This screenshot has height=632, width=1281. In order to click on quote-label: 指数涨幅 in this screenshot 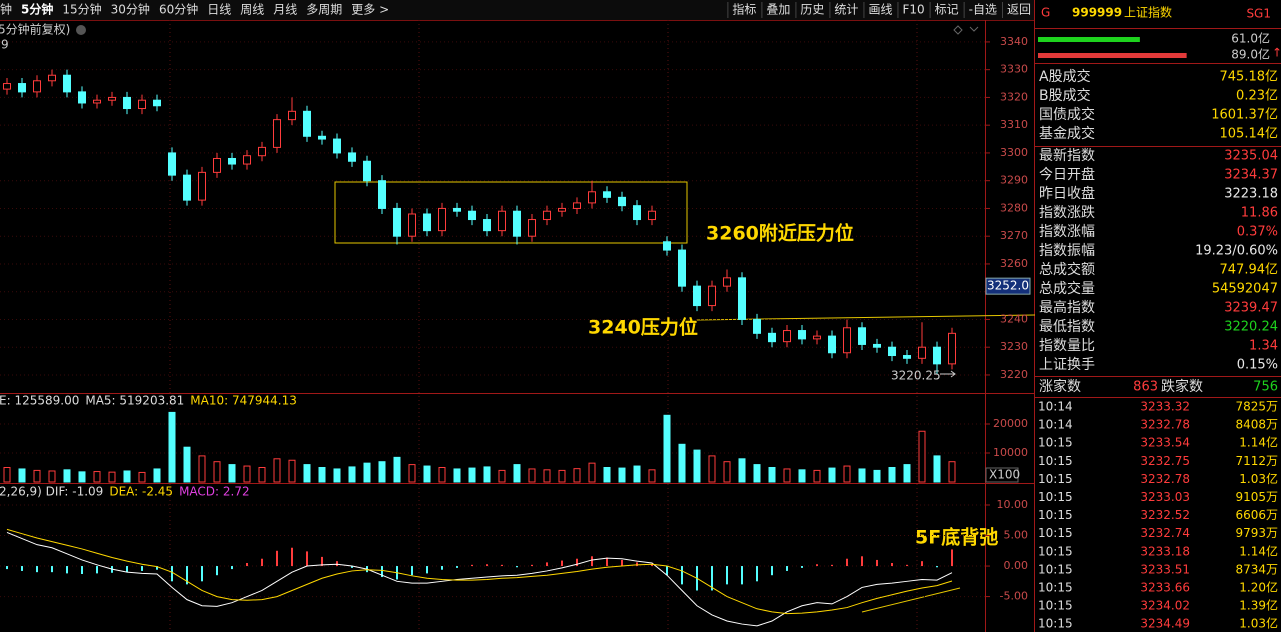, I will do `click(1067, 232)`.